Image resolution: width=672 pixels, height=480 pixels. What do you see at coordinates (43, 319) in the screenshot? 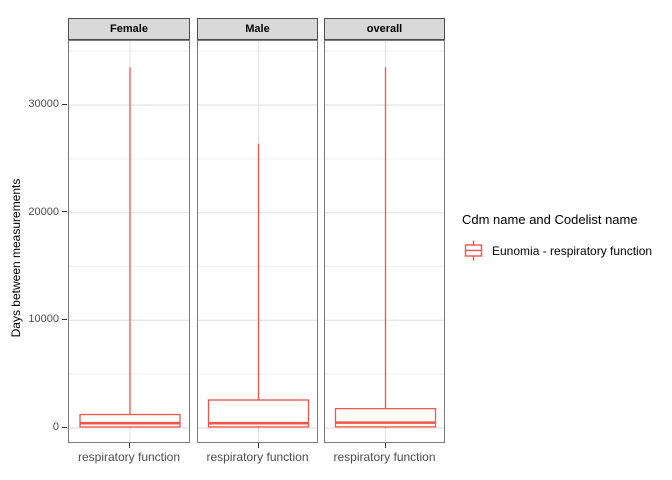
I see `y-tick-label: 10000` at bounding box center [43, 319].